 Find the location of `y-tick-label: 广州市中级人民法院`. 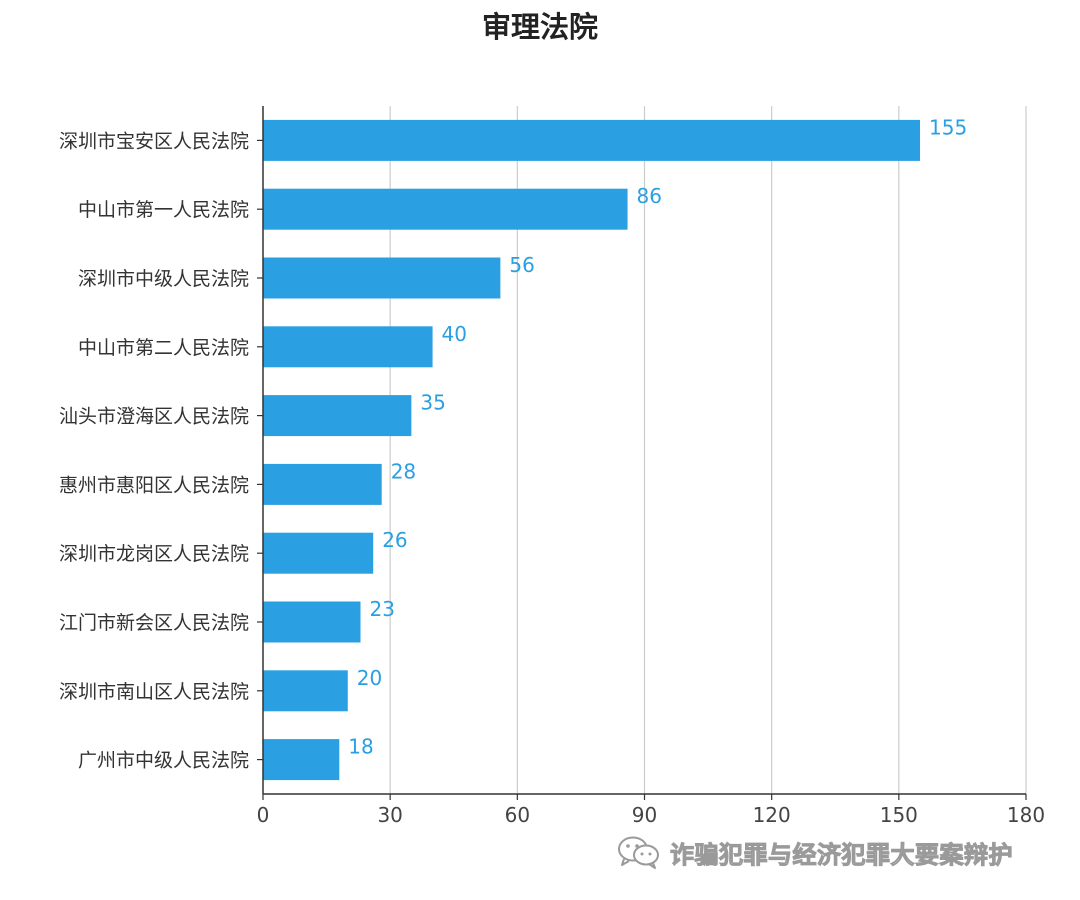

y-tick-label: 广州市中级人民法院 is located at coordinates (163, 761).